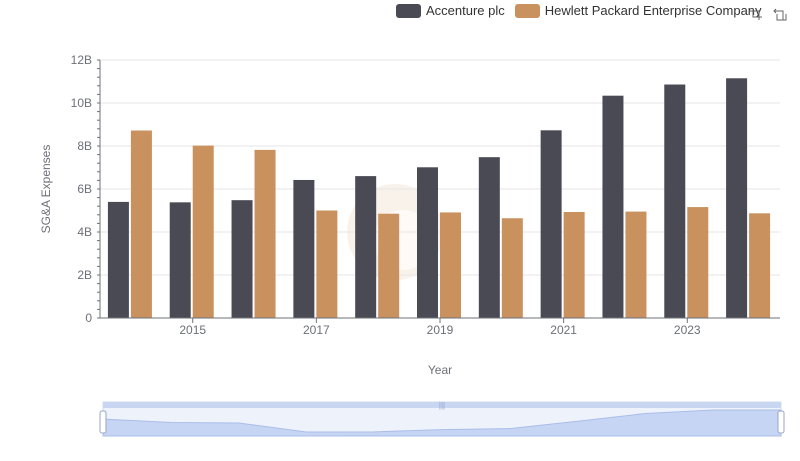 This screenshot has height=461, width=800. I want to click on datazoom-grip-icon: |||, so click(442, 405).